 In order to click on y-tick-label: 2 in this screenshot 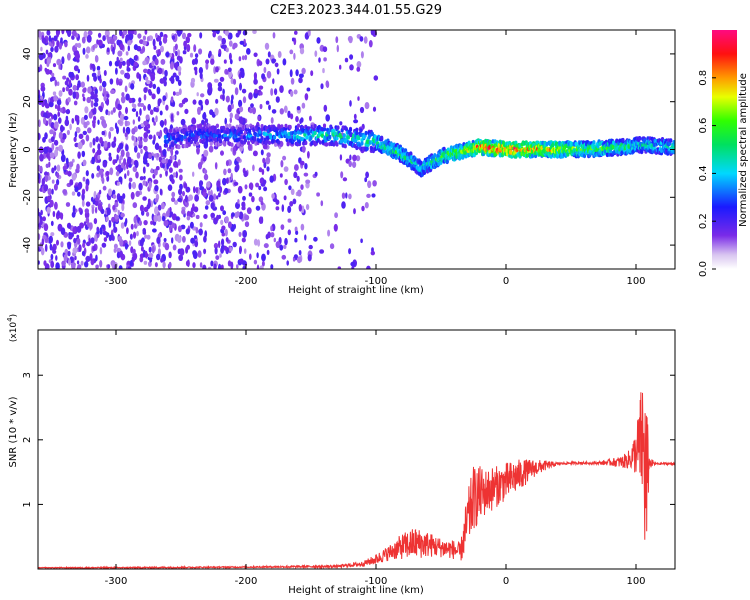, I will do `click(27, 440)`.